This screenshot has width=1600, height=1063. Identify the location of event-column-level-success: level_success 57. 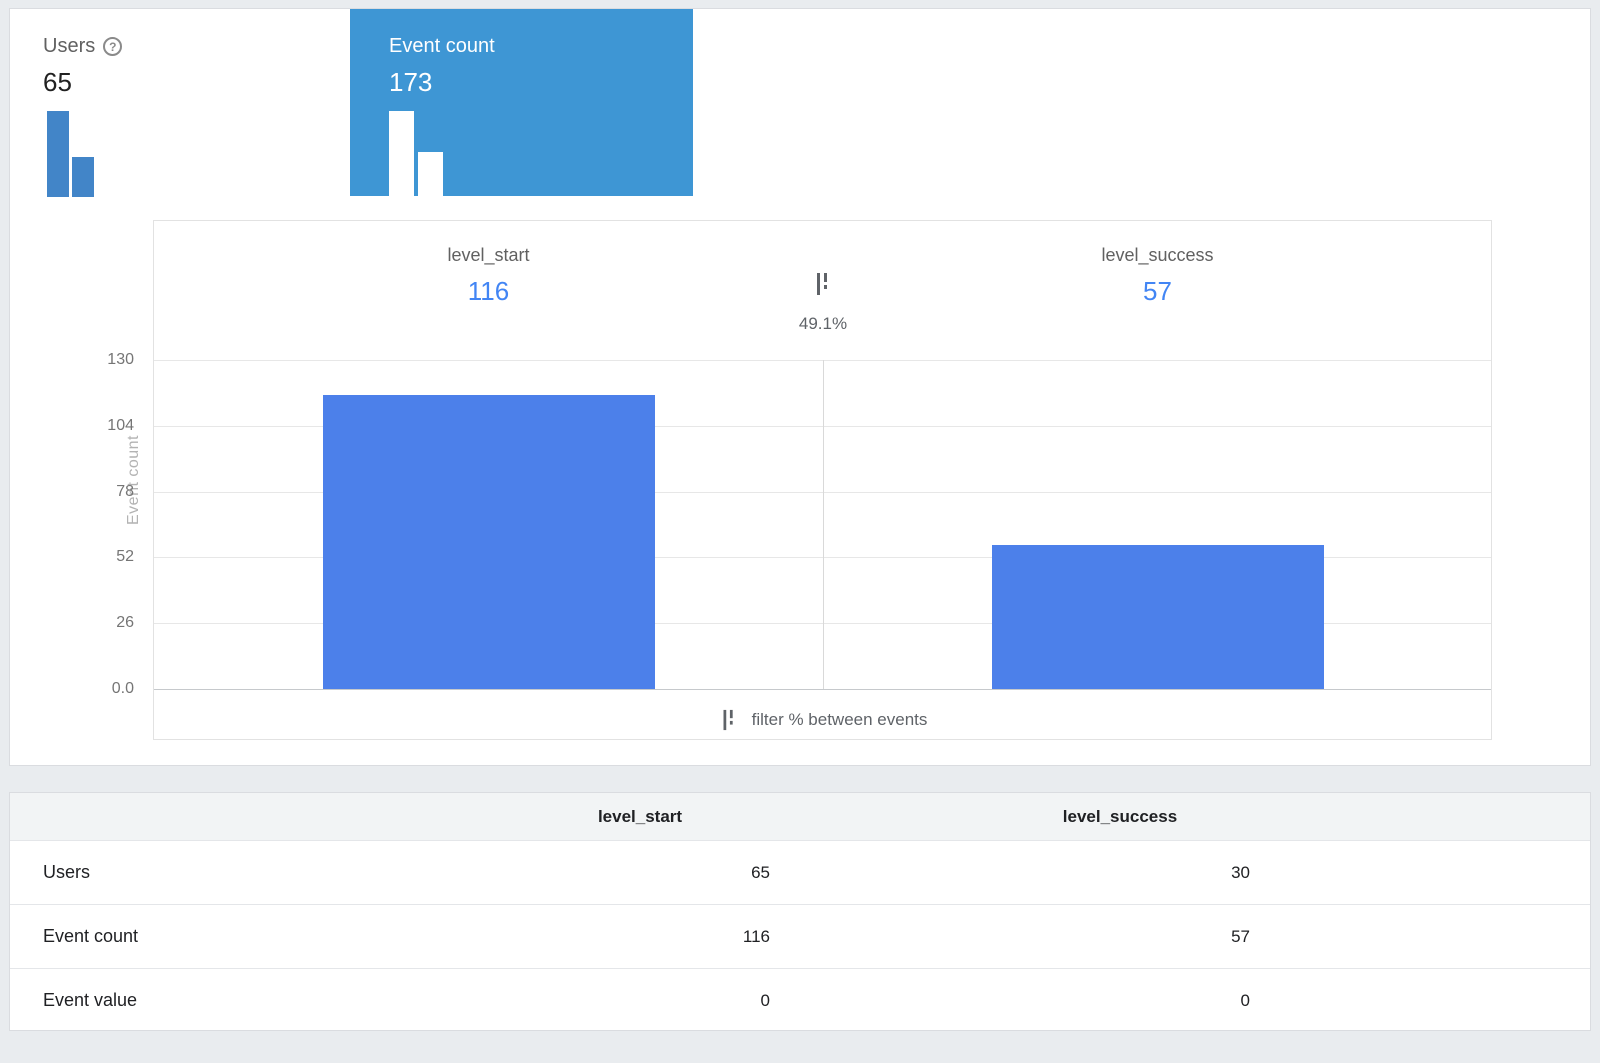
(1157, 264).